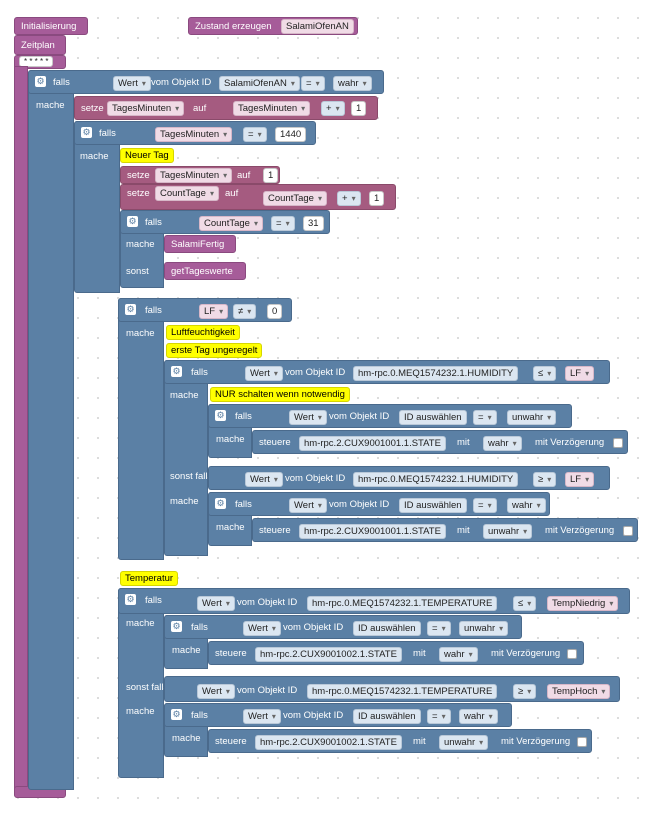  What do you see at coordinates (258, 197) in the screenshot?
I see `set-counttage: setze CountTage auf CountTage + 1` at bounding box center [258, 197].